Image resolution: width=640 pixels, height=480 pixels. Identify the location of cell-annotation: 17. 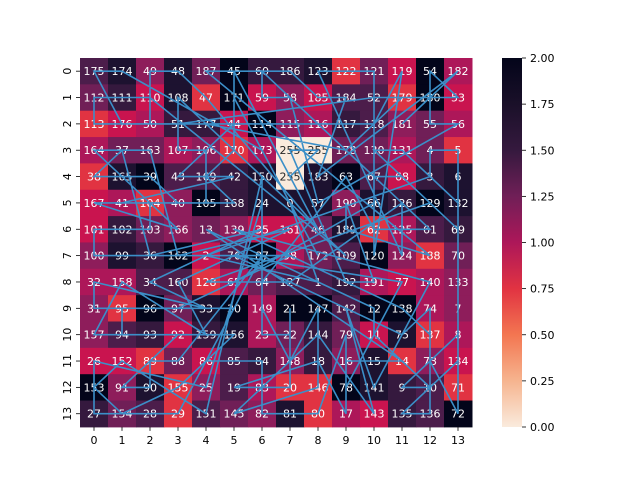
(346, 414).